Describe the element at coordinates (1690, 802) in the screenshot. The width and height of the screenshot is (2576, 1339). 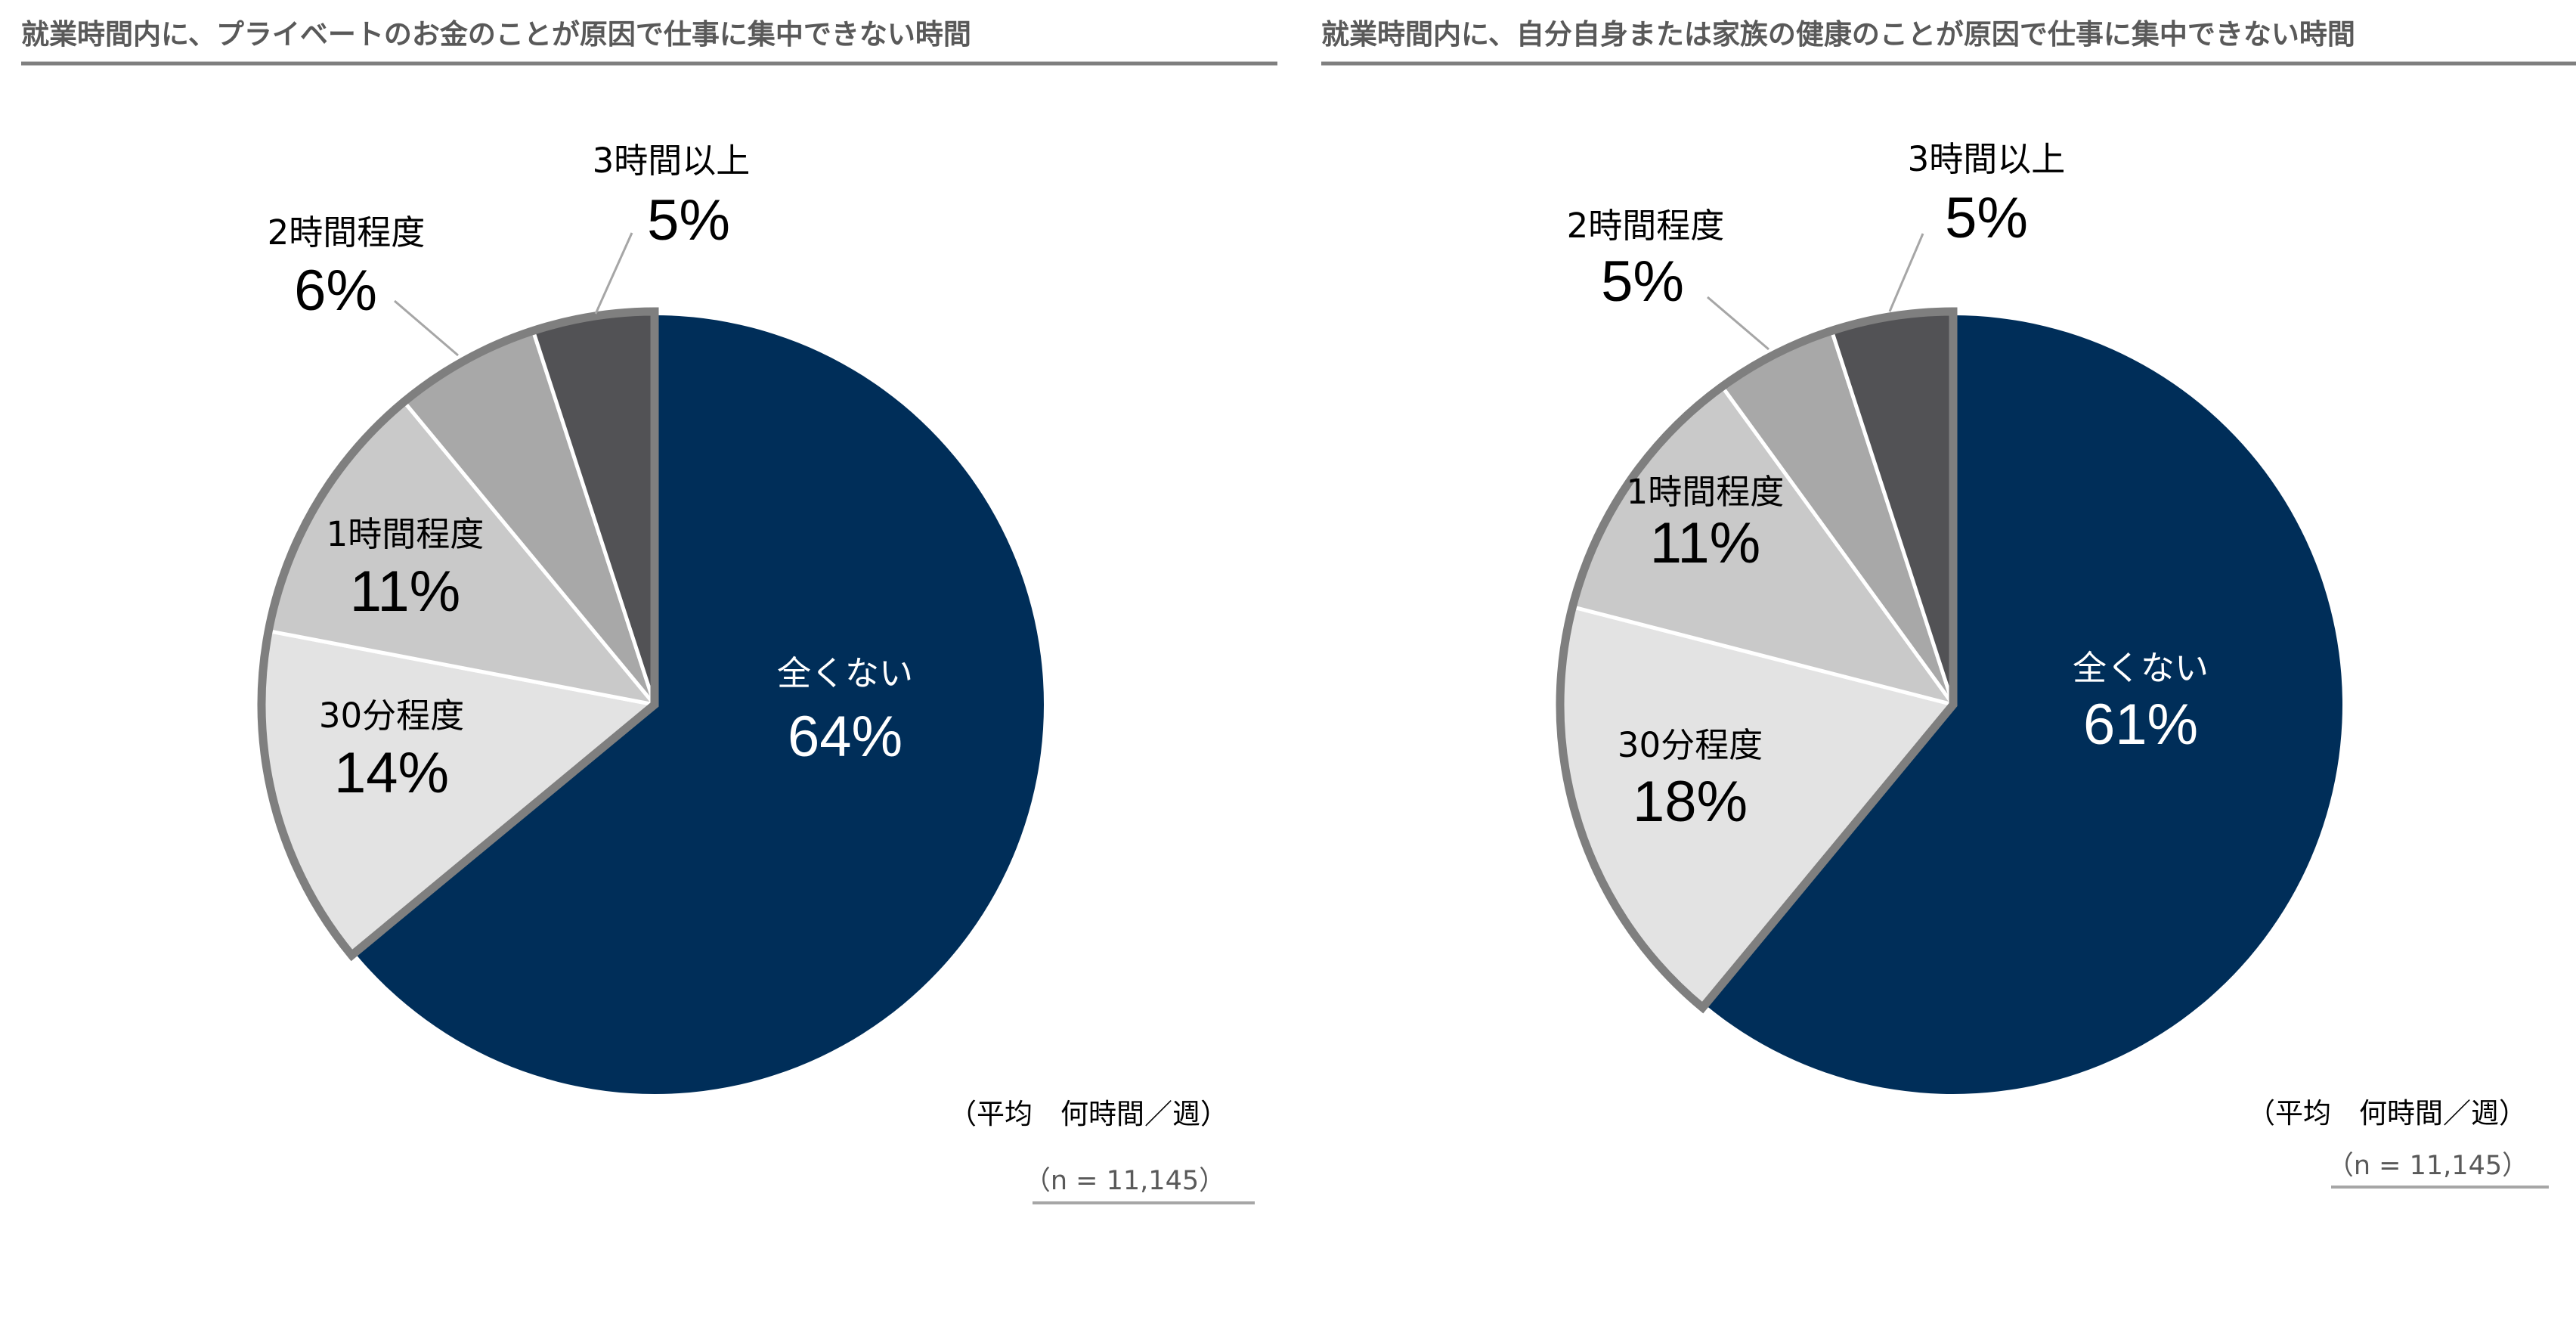
I see `value-label-30min: 18%` at that location.